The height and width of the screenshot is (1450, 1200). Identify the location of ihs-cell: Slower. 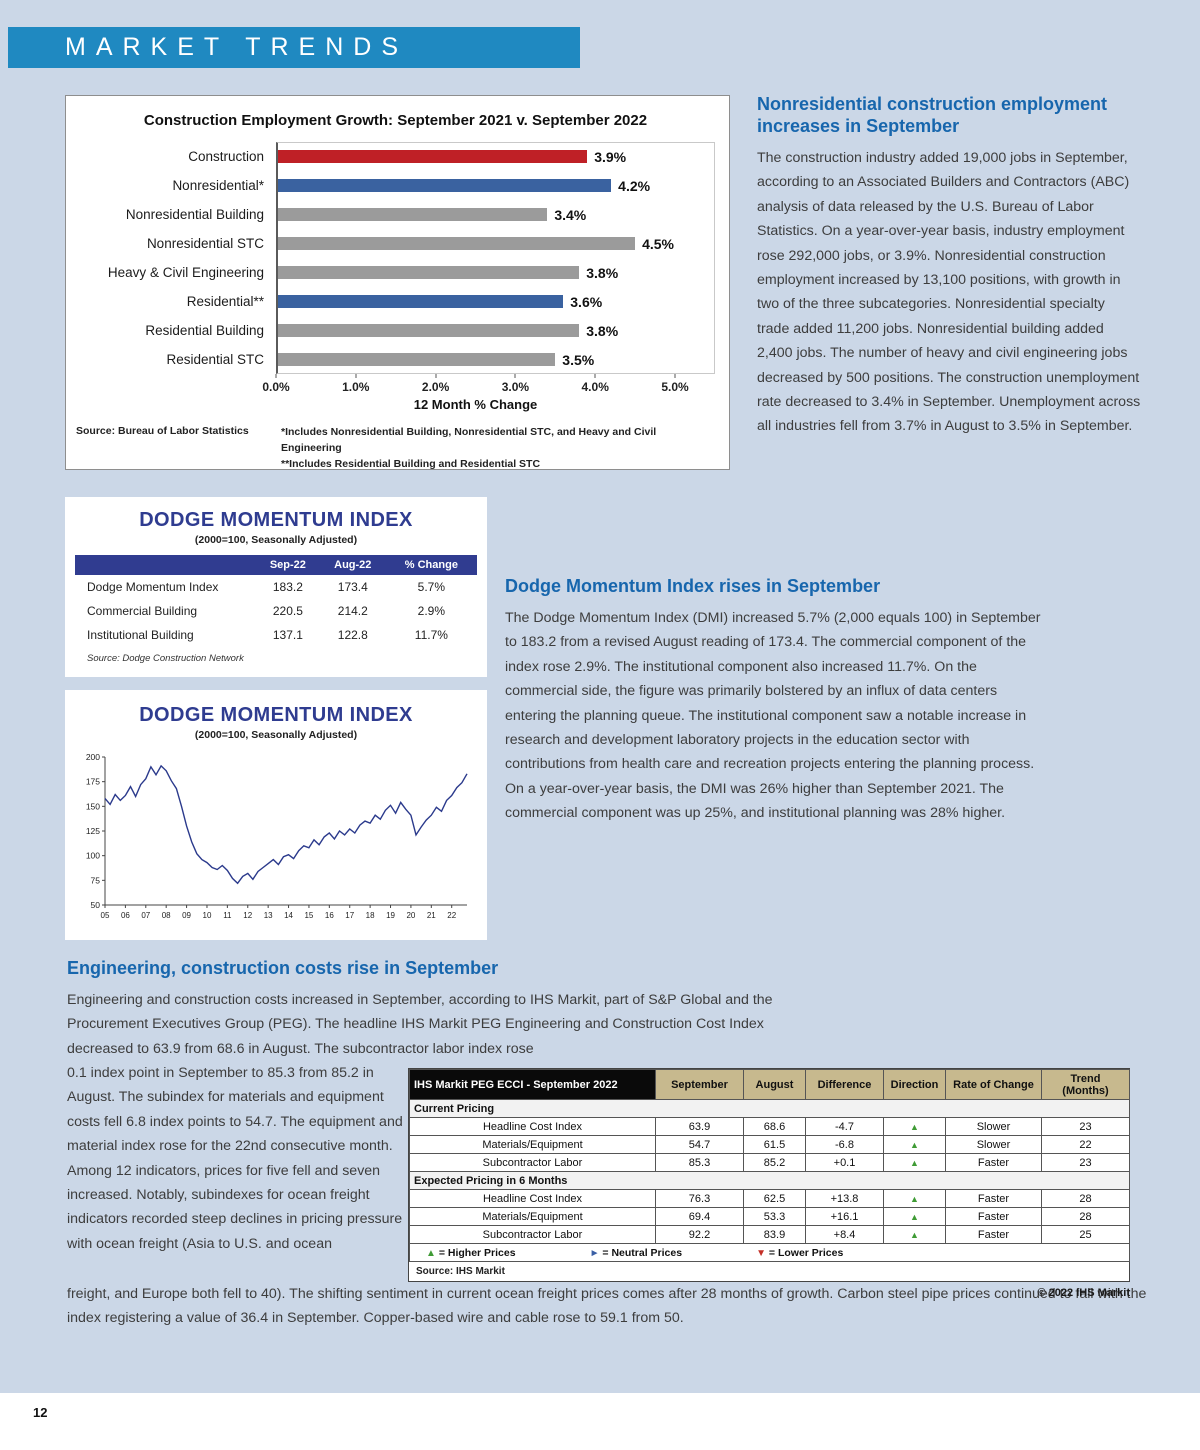
(993, 1126).